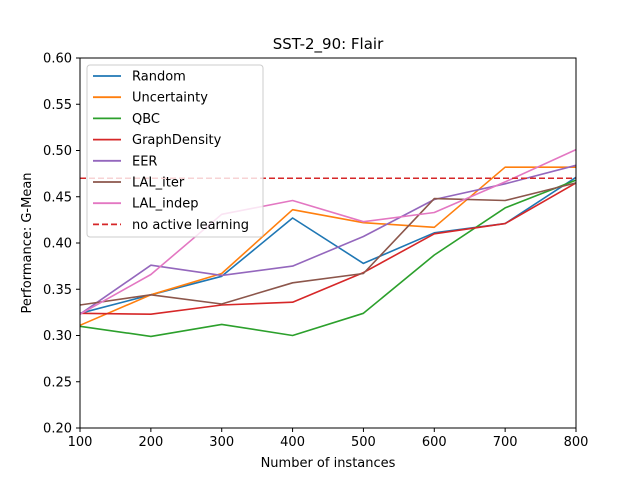 The height and width of the screenshot is (480, 640). Describe the element at coordinates (328, 439) in the screenshot. I see `x-axis-ticks: 100 200 300 400 500 600 700 800` at that location.